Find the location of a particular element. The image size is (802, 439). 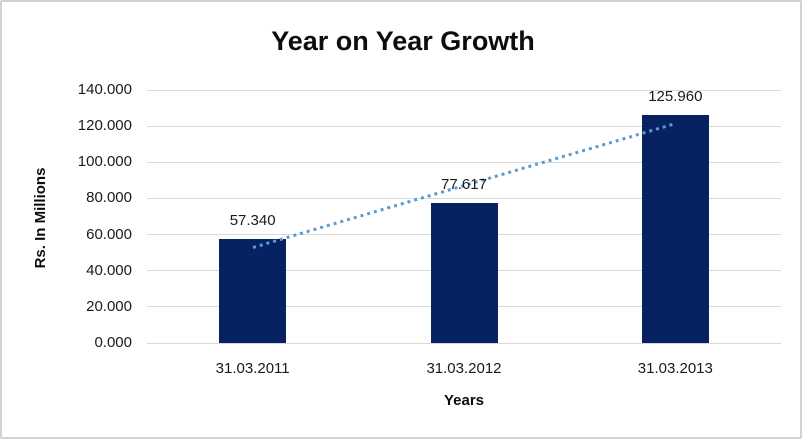

x-axis-title: Years is located at coordinates (464, 400).